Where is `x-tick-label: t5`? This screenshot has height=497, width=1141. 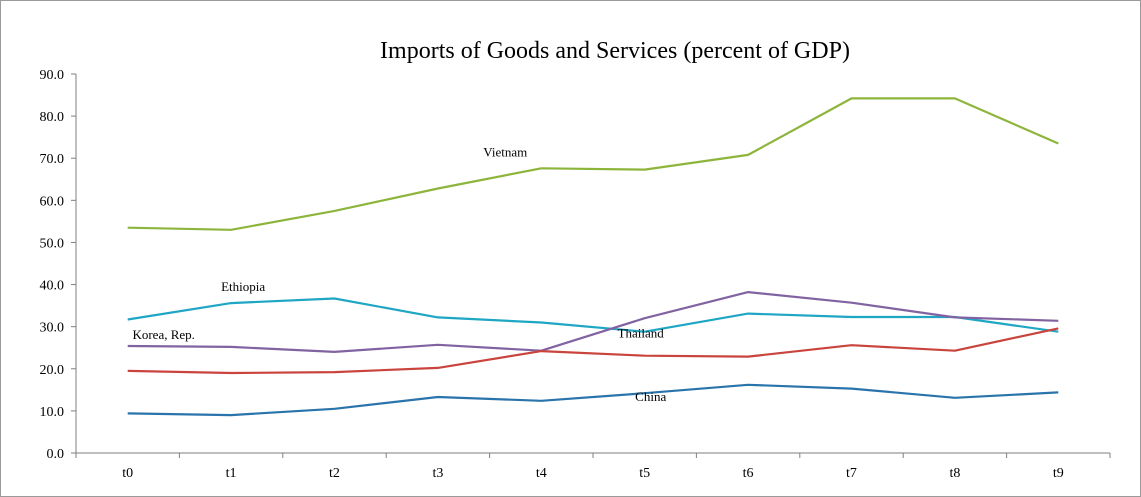 x-tick-label: t5 is located at coordinates (644, 473).